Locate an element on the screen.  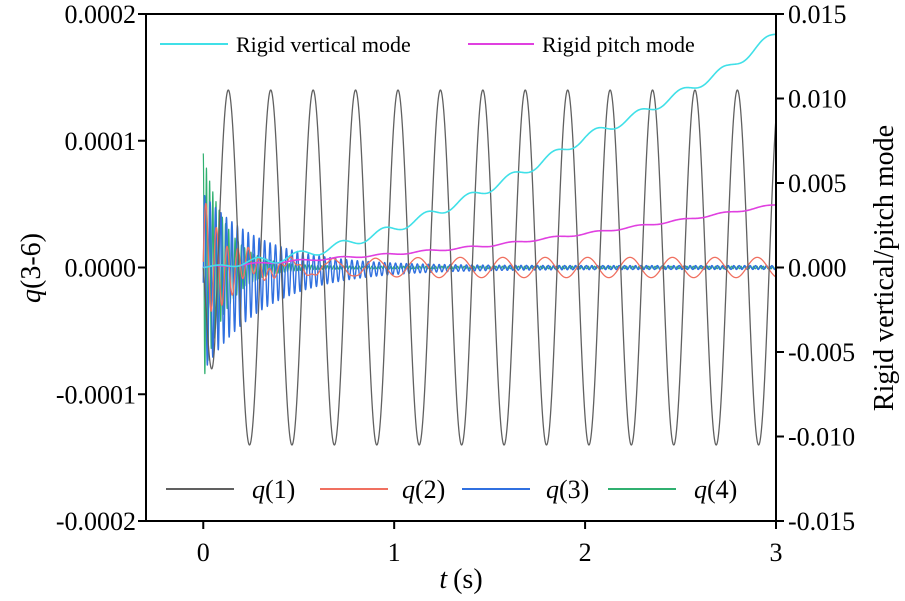
y-right-tick-label: -0.005 is located at coordinates (821, 352).